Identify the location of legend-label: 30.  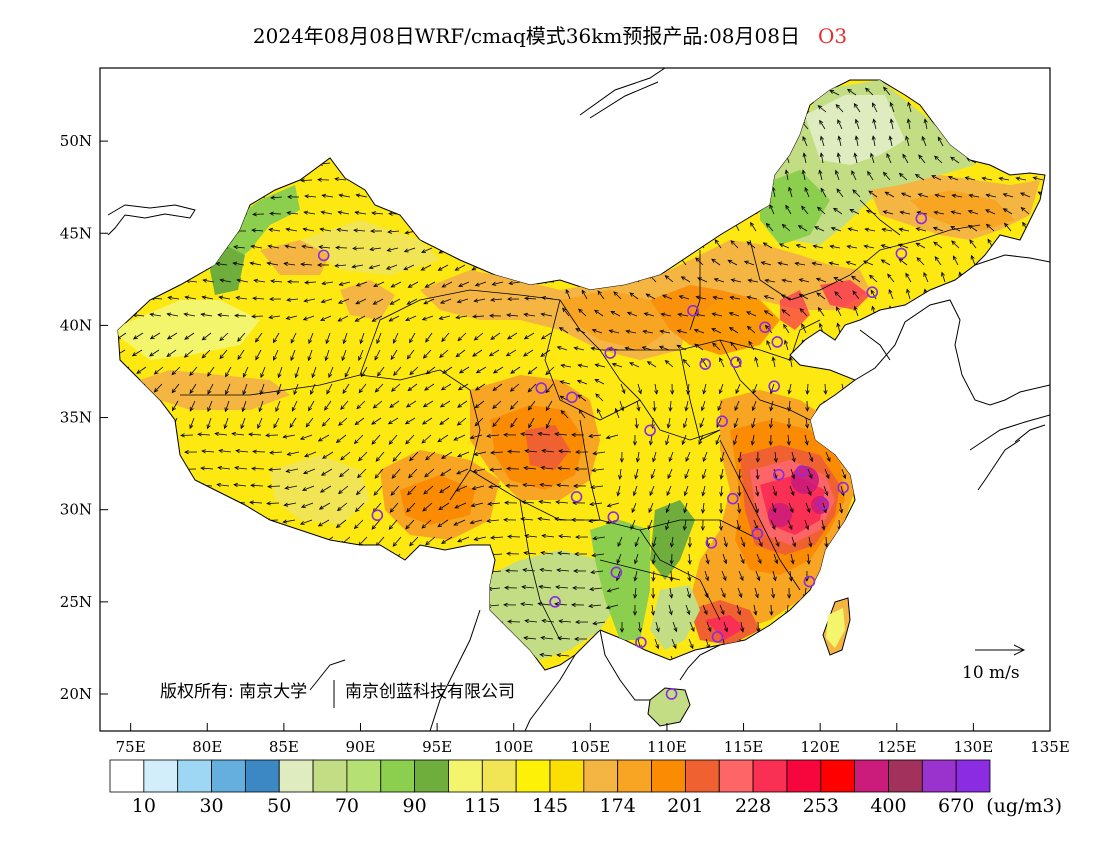
(211, 806).